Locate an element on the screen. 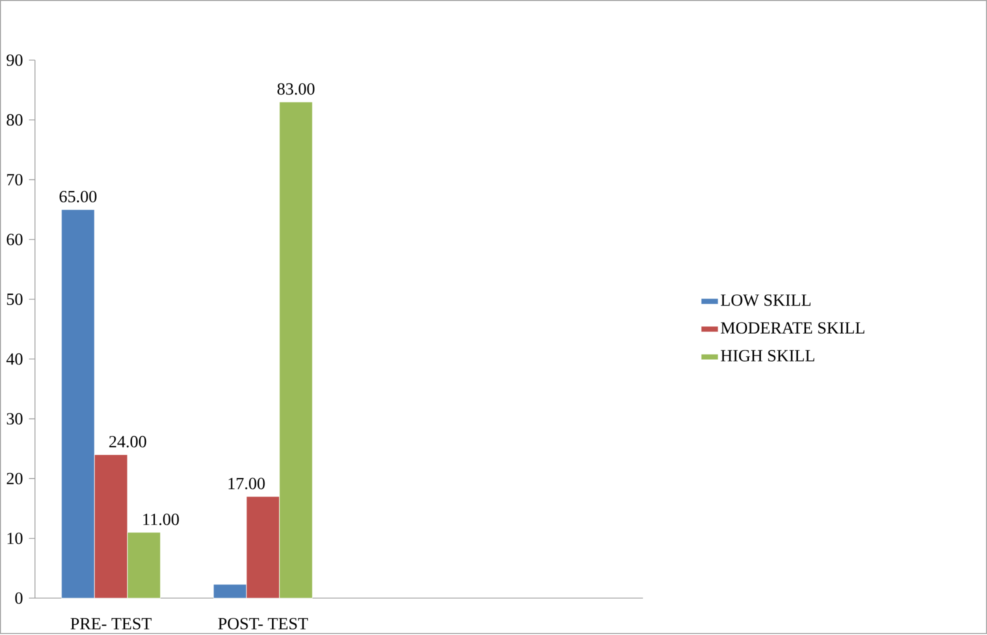  data-label: 11.00 is located at coordinates (161, 520).